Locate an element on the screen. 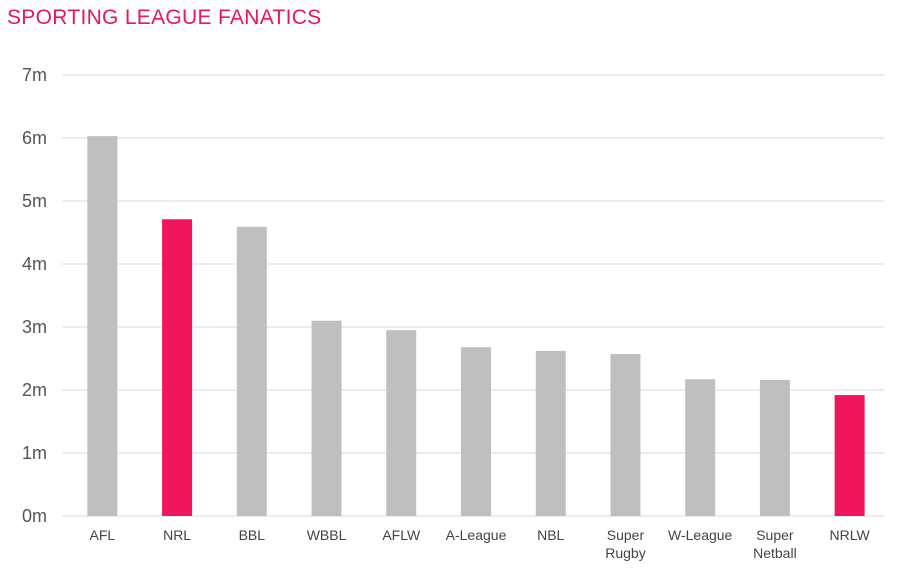  bar-super-rugby is located at coordinates (625, 435).